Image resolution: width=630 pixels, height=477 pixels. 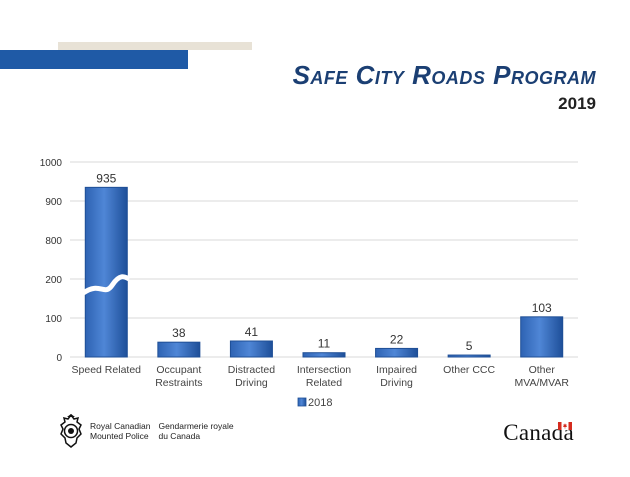 I want to click on axis-break-mark, so click(x=106, y=285).